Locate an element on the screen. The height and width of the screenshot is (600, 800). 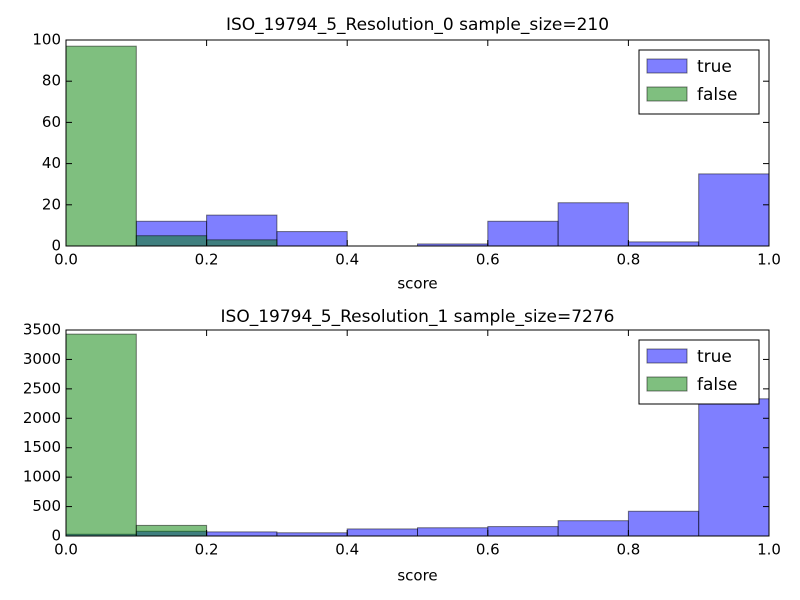
y-tick-label: 40 is located at coordinates (51, 163).